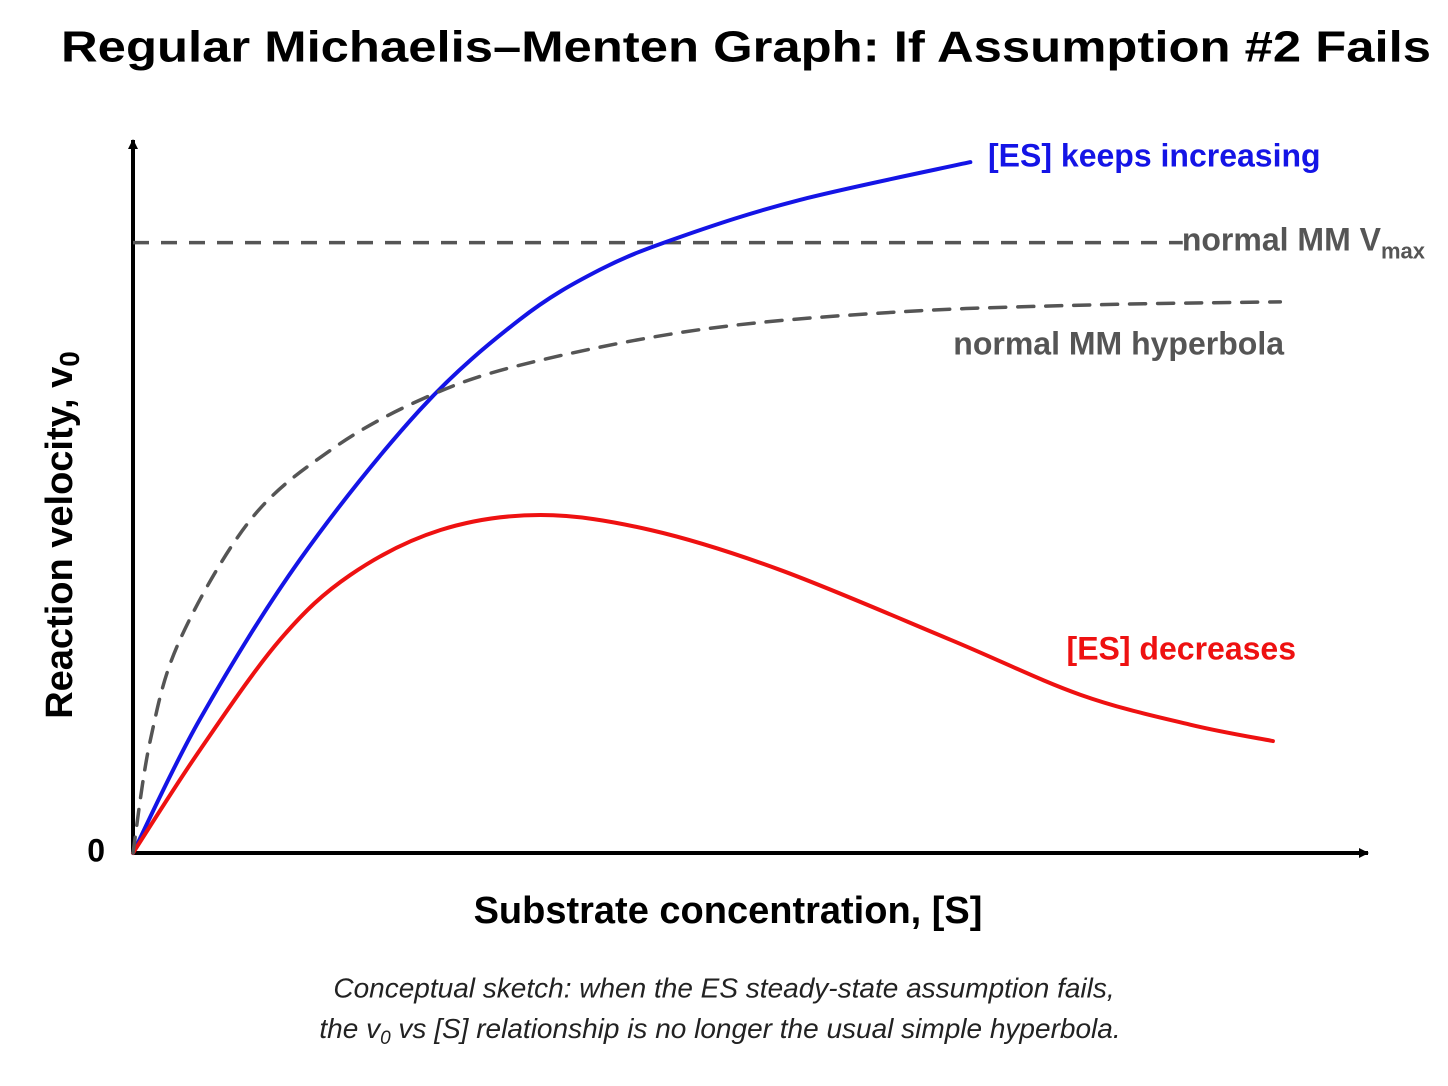 Image resolution: width=1448 pixels, height=1086 pixels. I want to click on y-tick-label: 0, so click(96, 850).